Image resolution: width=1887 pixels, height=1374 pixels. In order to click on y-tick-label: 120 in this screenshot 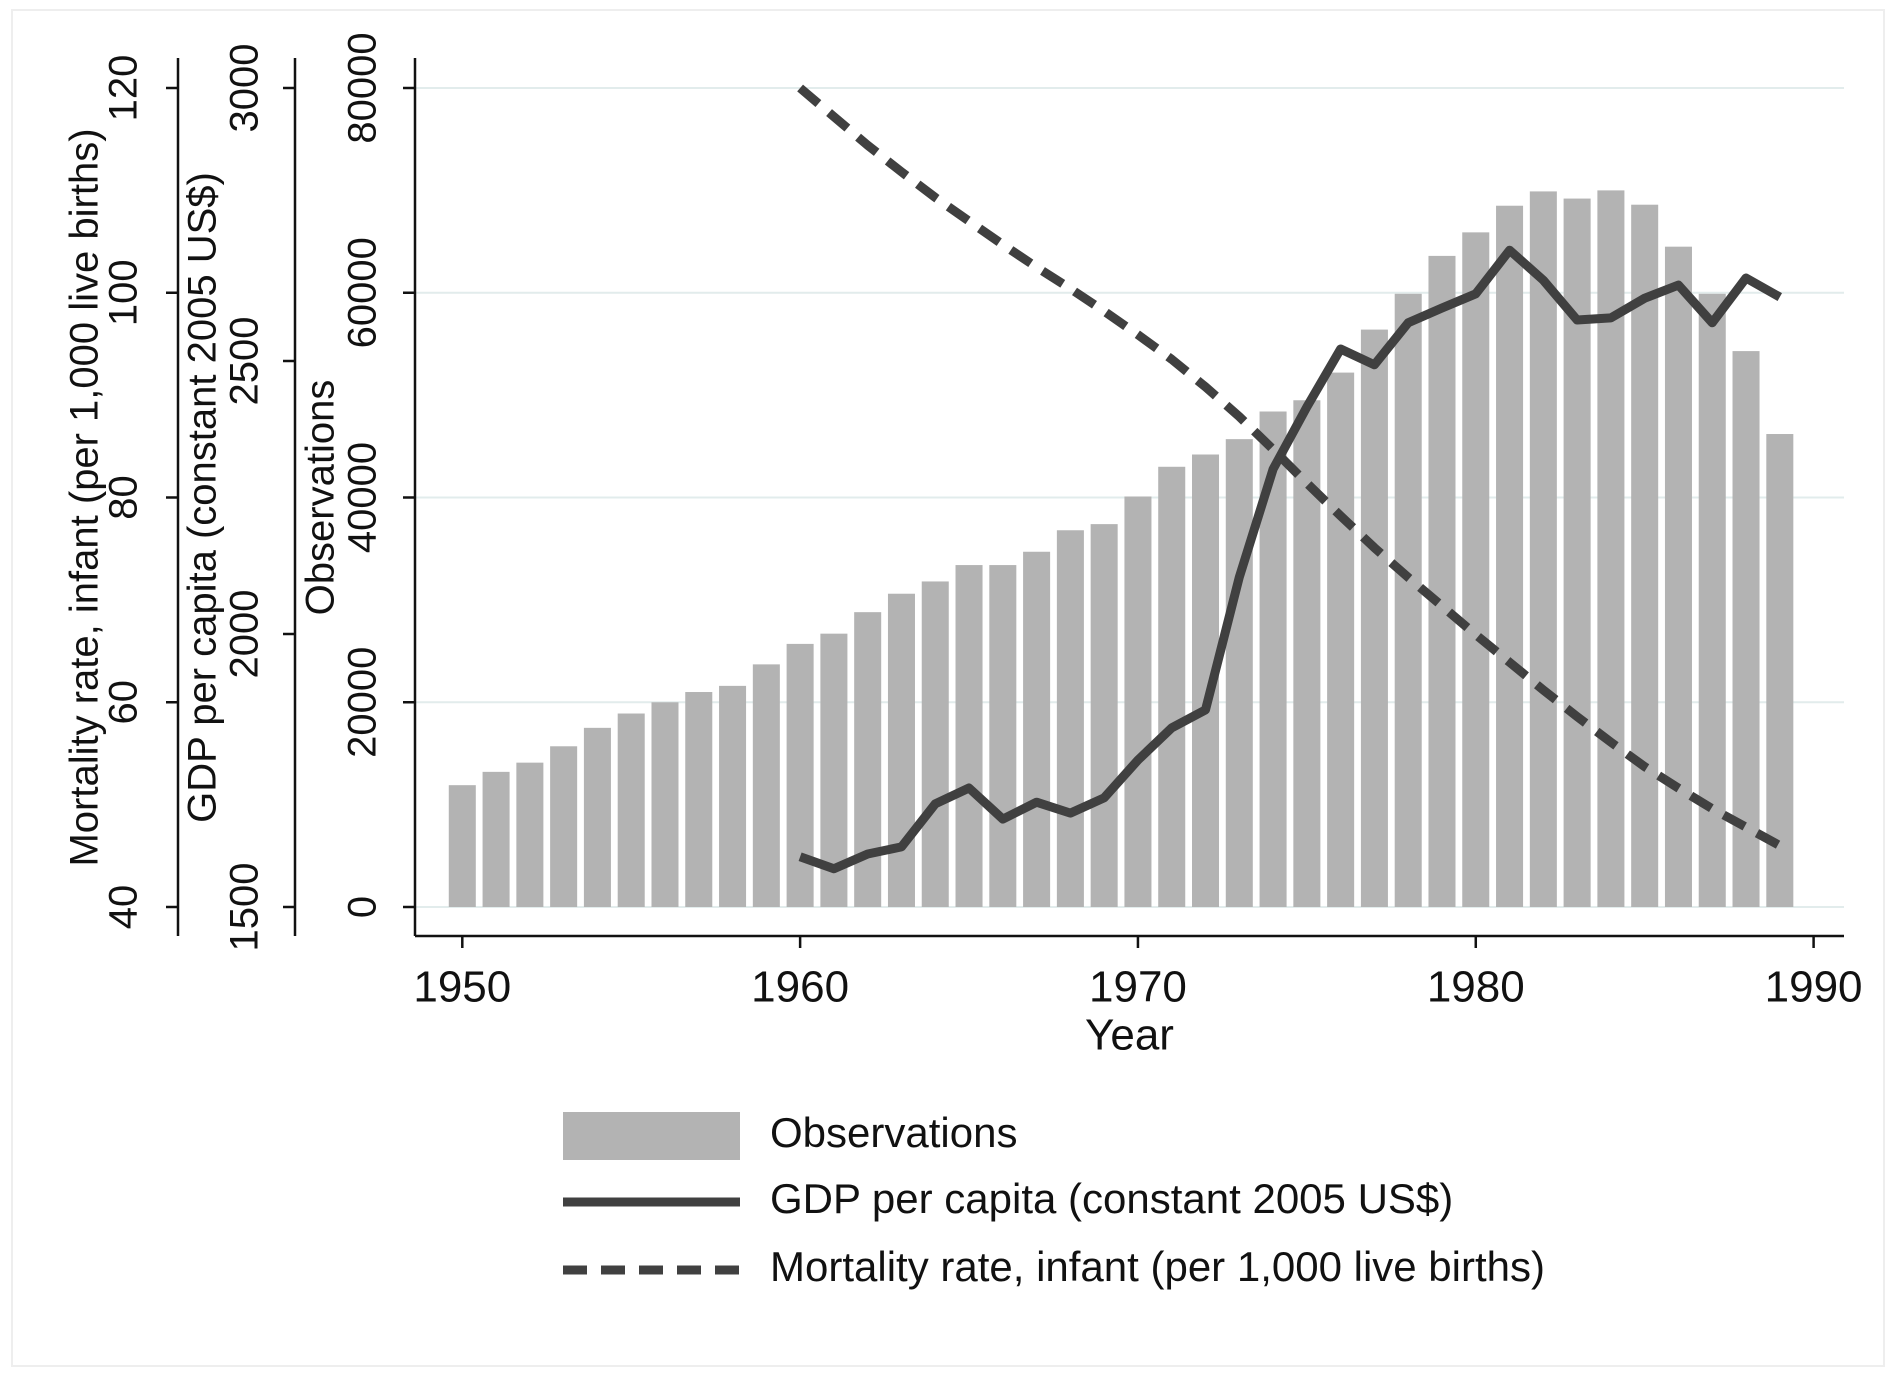, I will do `click(124, 88)`.